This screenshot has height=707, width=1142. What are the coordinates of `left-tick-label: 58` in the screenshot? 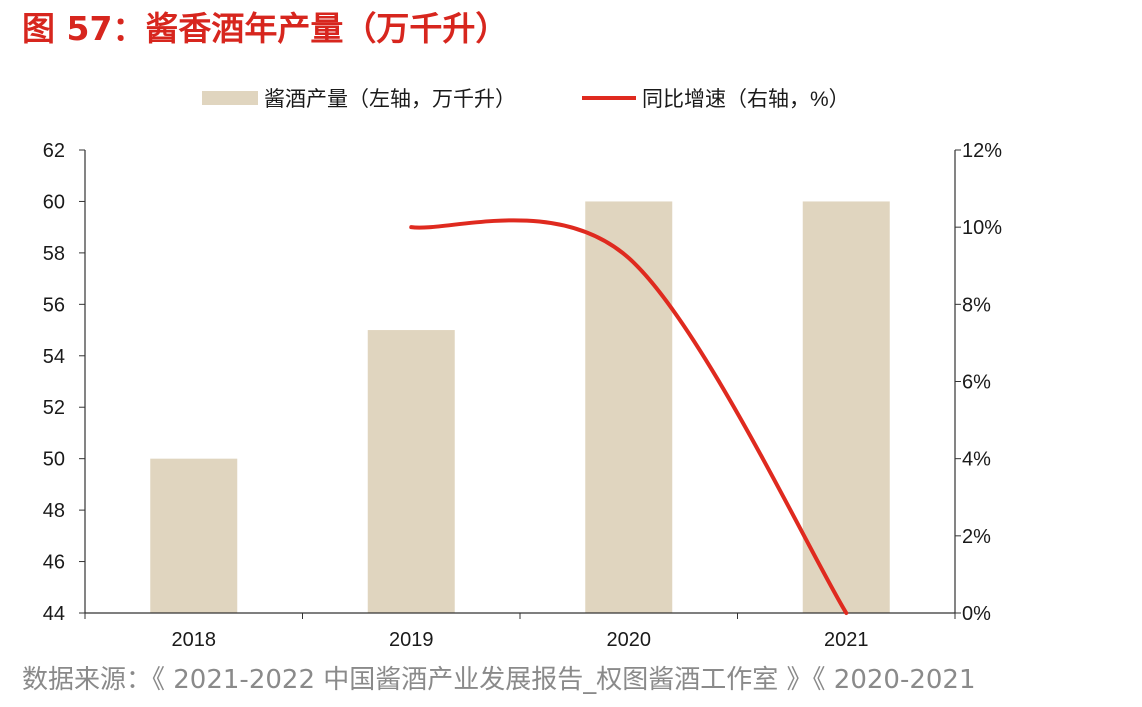 It's located at (54, 254).